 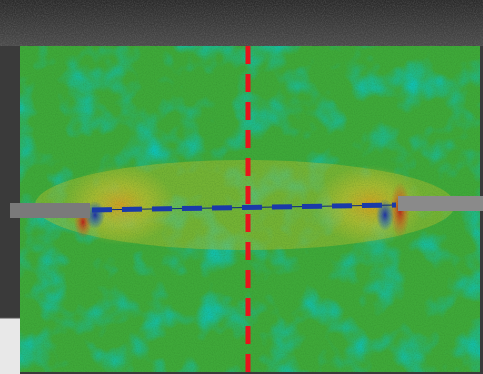 What do you see at coordinates (244, 207) in the screenshot?
I see `horizontal-dashed-line` at bounding box center [244, 207].